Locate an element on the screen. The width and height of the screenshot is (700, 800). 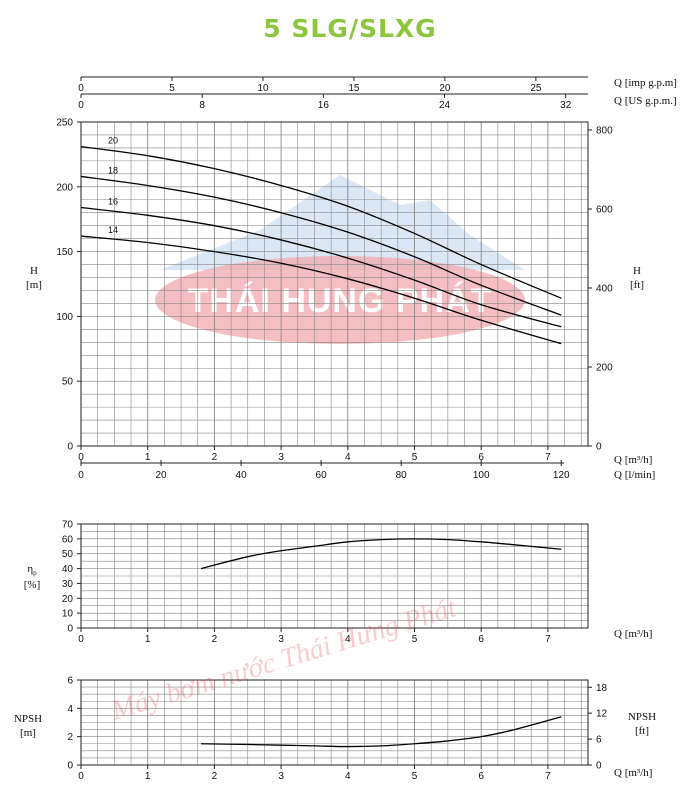
npsh-ft-tick-label: 0 is located at coordinates (599, 766).